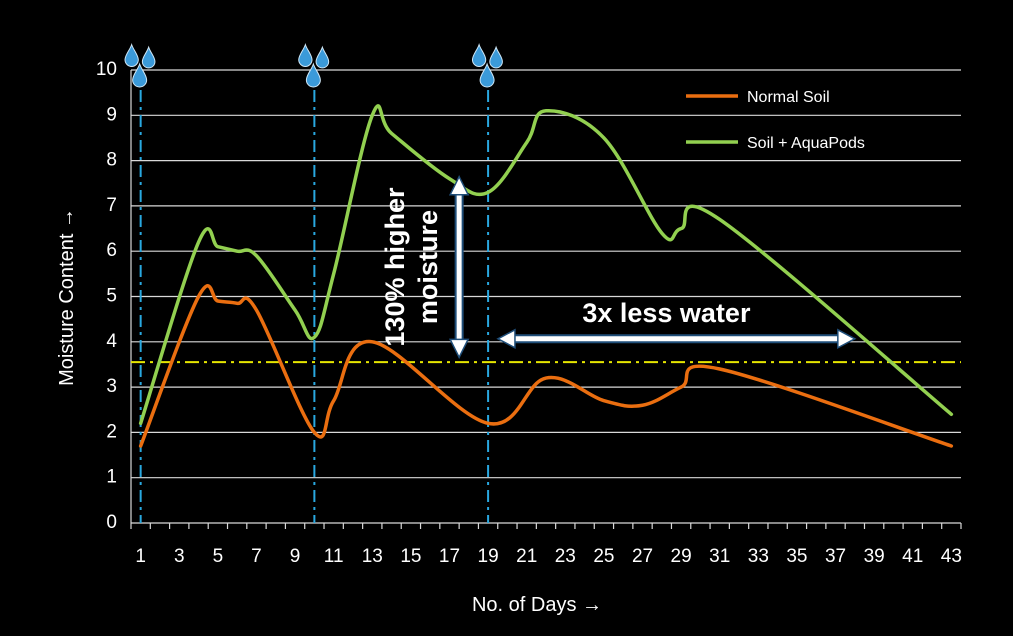  What do you see at coordinates (603, 556) in the screenshot?
I see `x-tick-label-25: 25` at bounding box center [603, 556].